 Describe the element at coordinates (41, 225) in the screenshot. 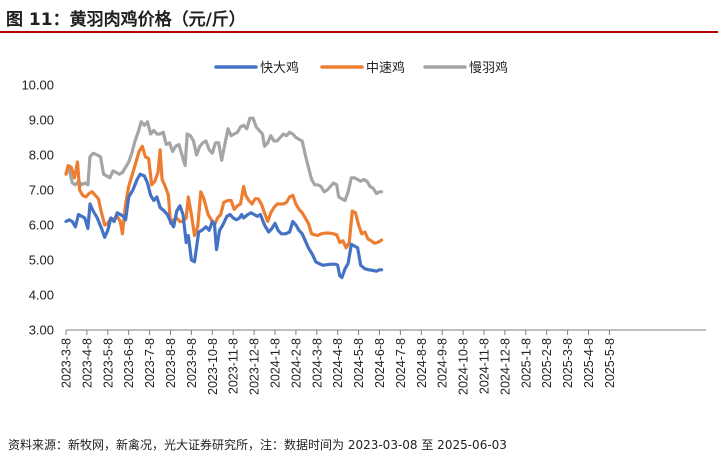

I see `y-tick-label: 6.00` at that location.